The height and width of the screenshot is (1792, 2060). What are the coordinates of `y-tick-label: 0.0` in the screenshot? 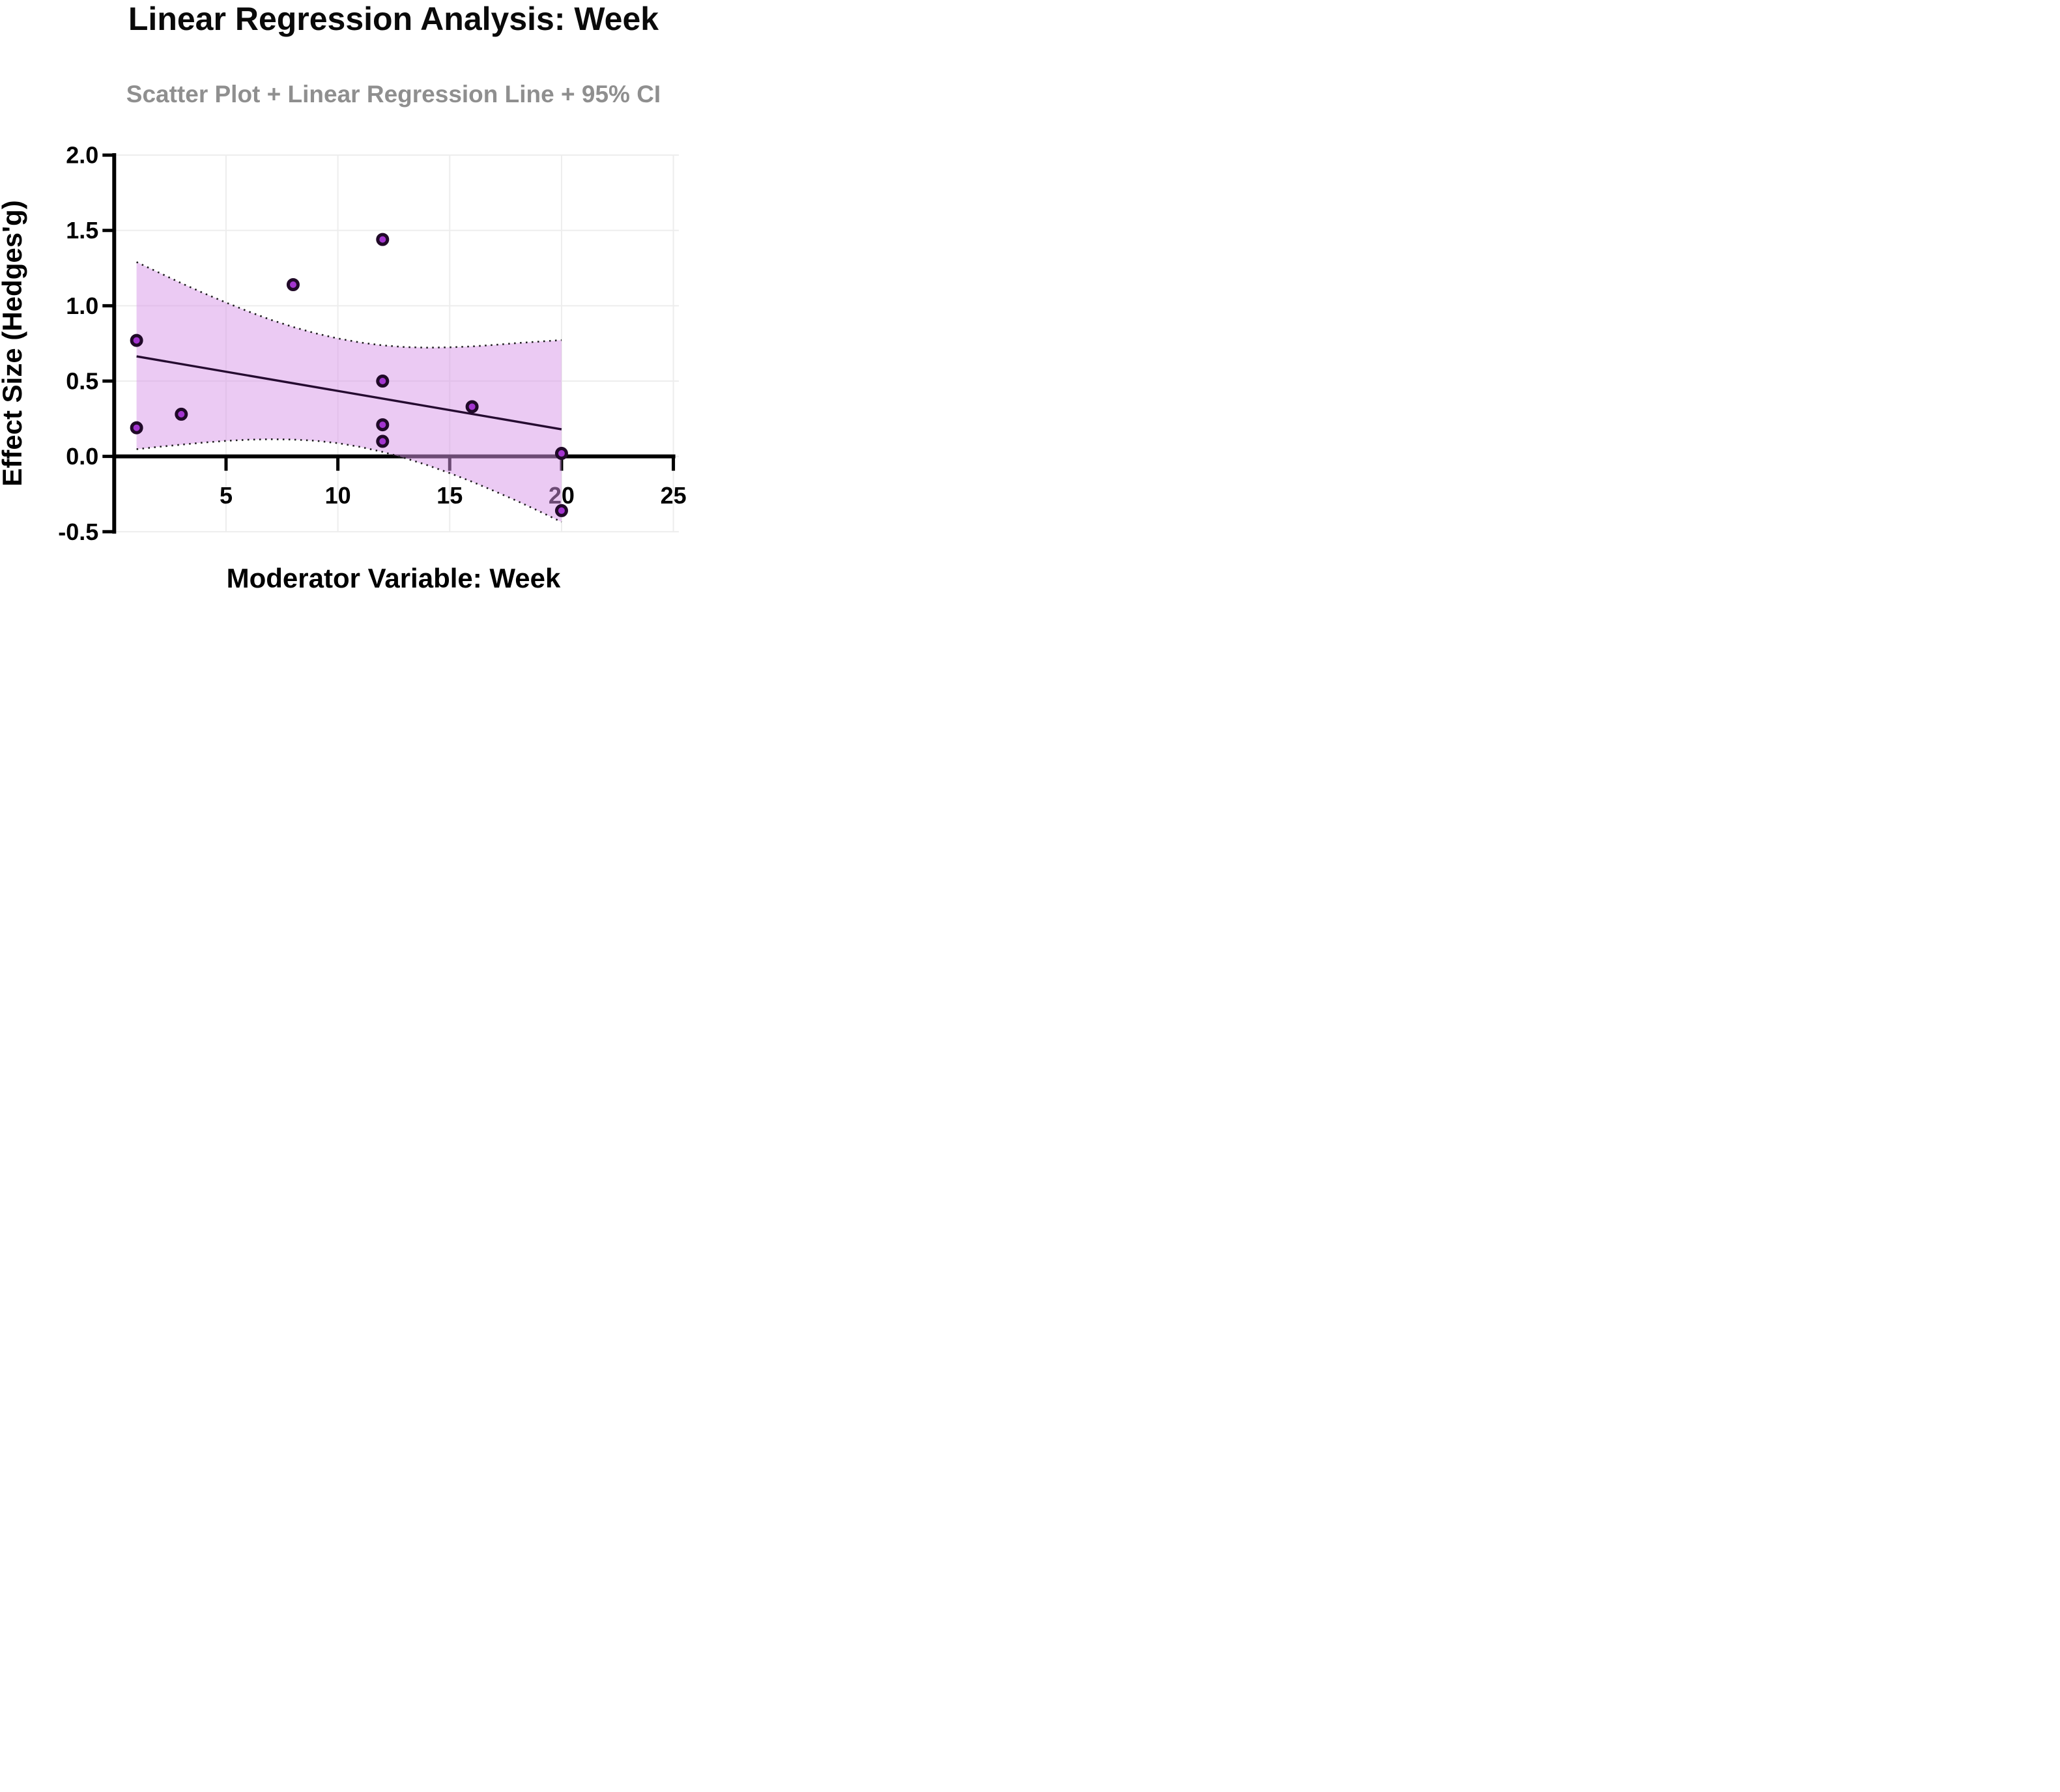 It's located at (82, 457).